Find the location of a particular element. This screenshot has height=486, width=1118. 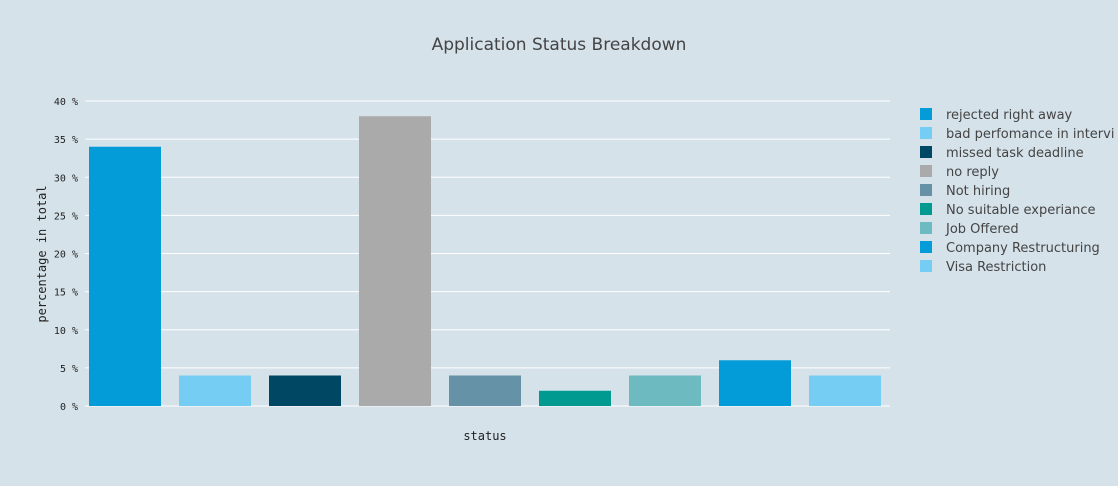

y-axis-ticks: 0 % 5 % 10 % 15 % 20 % 25 % 30 % 35 % 40 % is located at coordinates (66, 255).